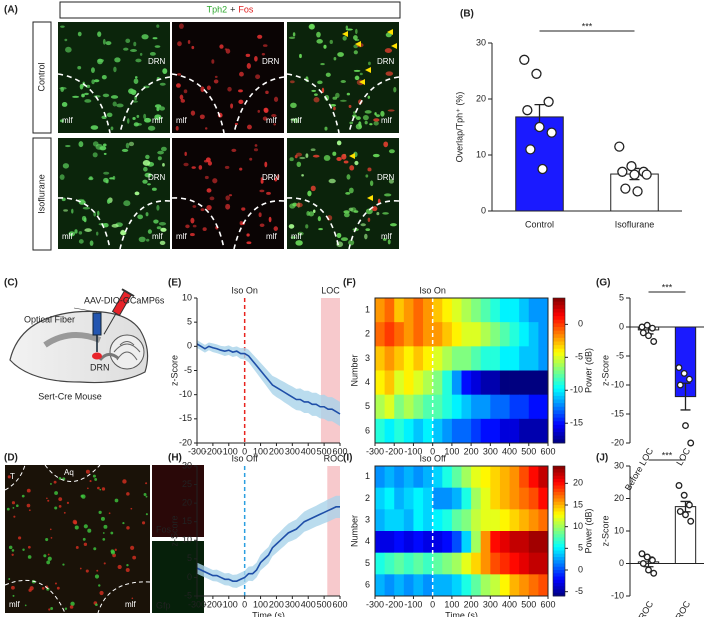 This screenshot has width=709, height=617. I want to click on row-label: 1, so click(367, 476).